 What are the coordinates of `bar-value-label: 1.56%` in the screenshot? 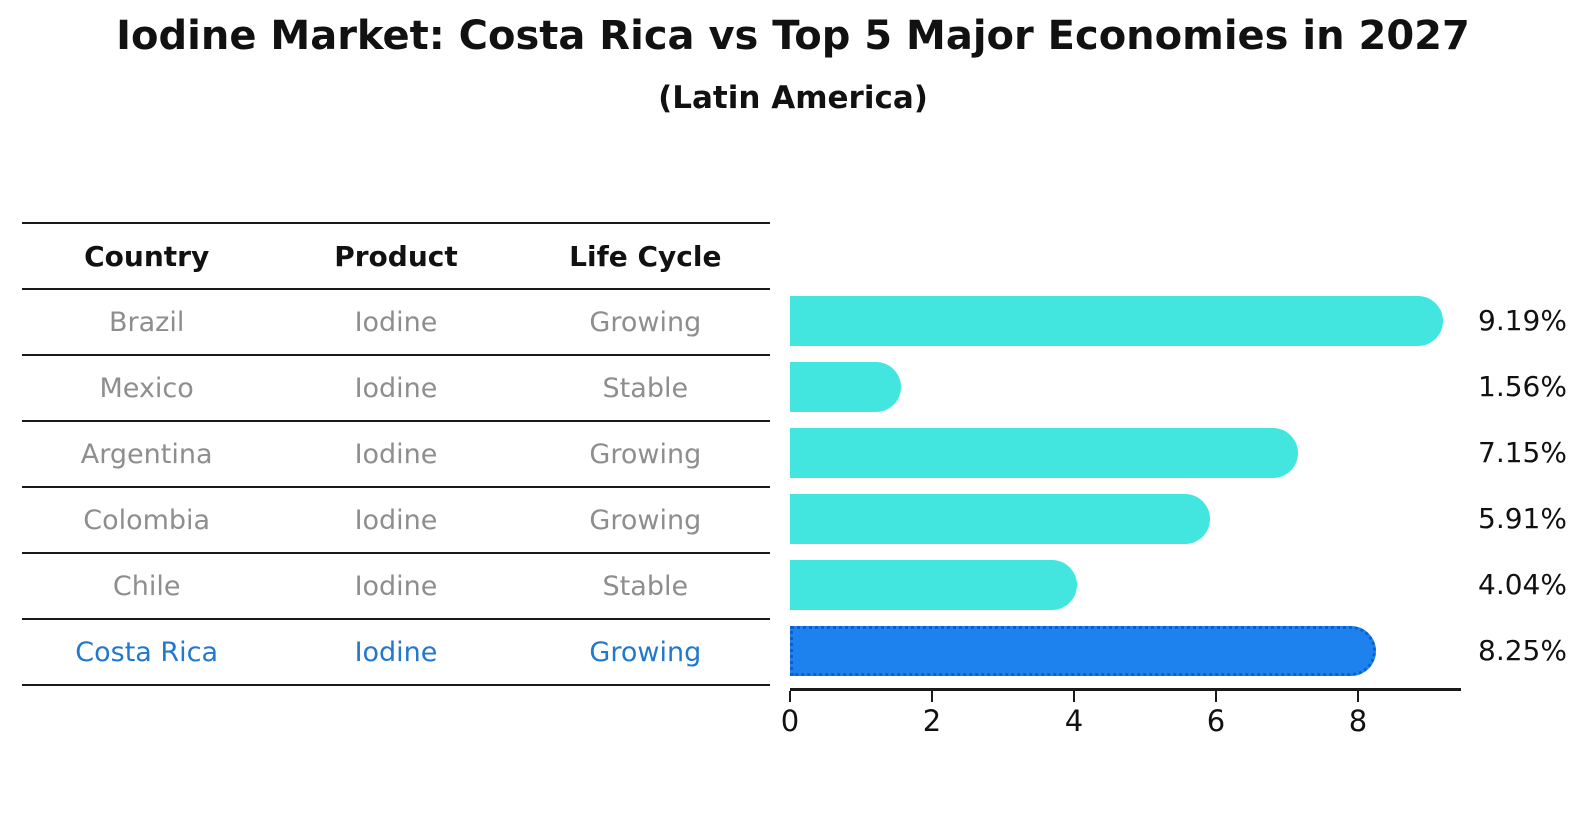 It's located at (1522, 386).